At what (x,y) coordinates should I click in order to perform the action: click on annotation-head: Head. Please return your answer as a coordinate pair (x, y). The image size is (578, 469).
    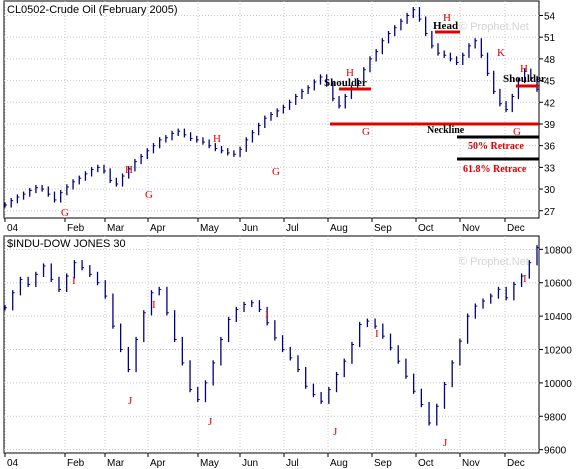
    Looking at the image, I should click on (445, 26).